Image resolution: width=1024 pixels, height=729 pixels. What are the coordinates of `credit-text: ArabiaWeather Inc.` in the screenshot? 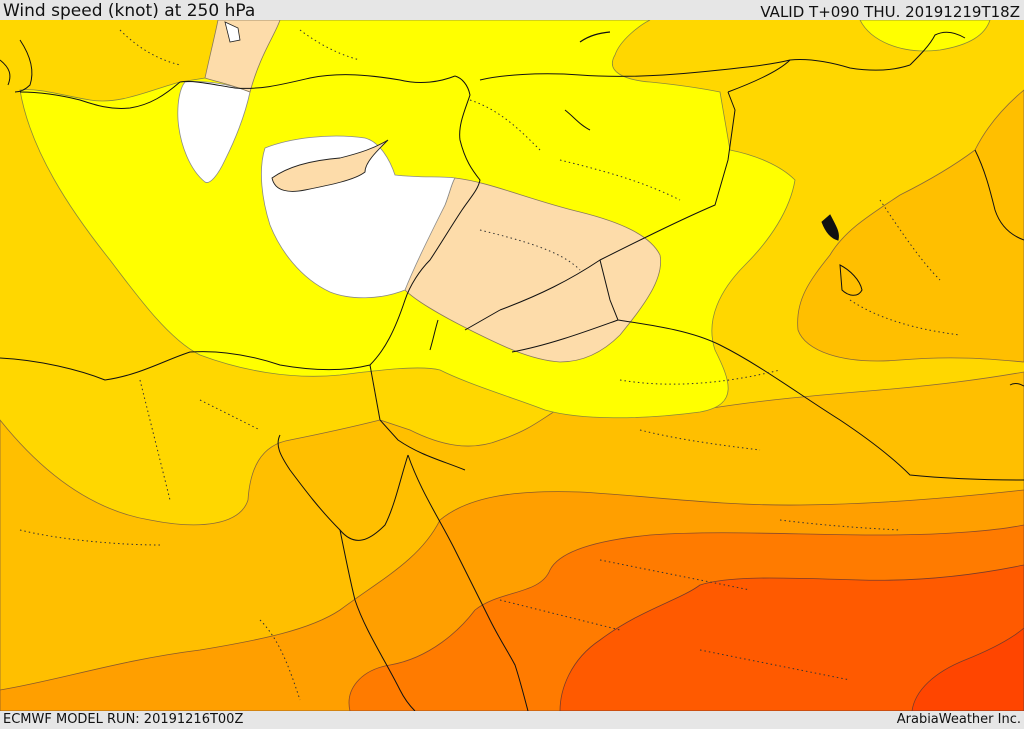 It's located at (958, 719).